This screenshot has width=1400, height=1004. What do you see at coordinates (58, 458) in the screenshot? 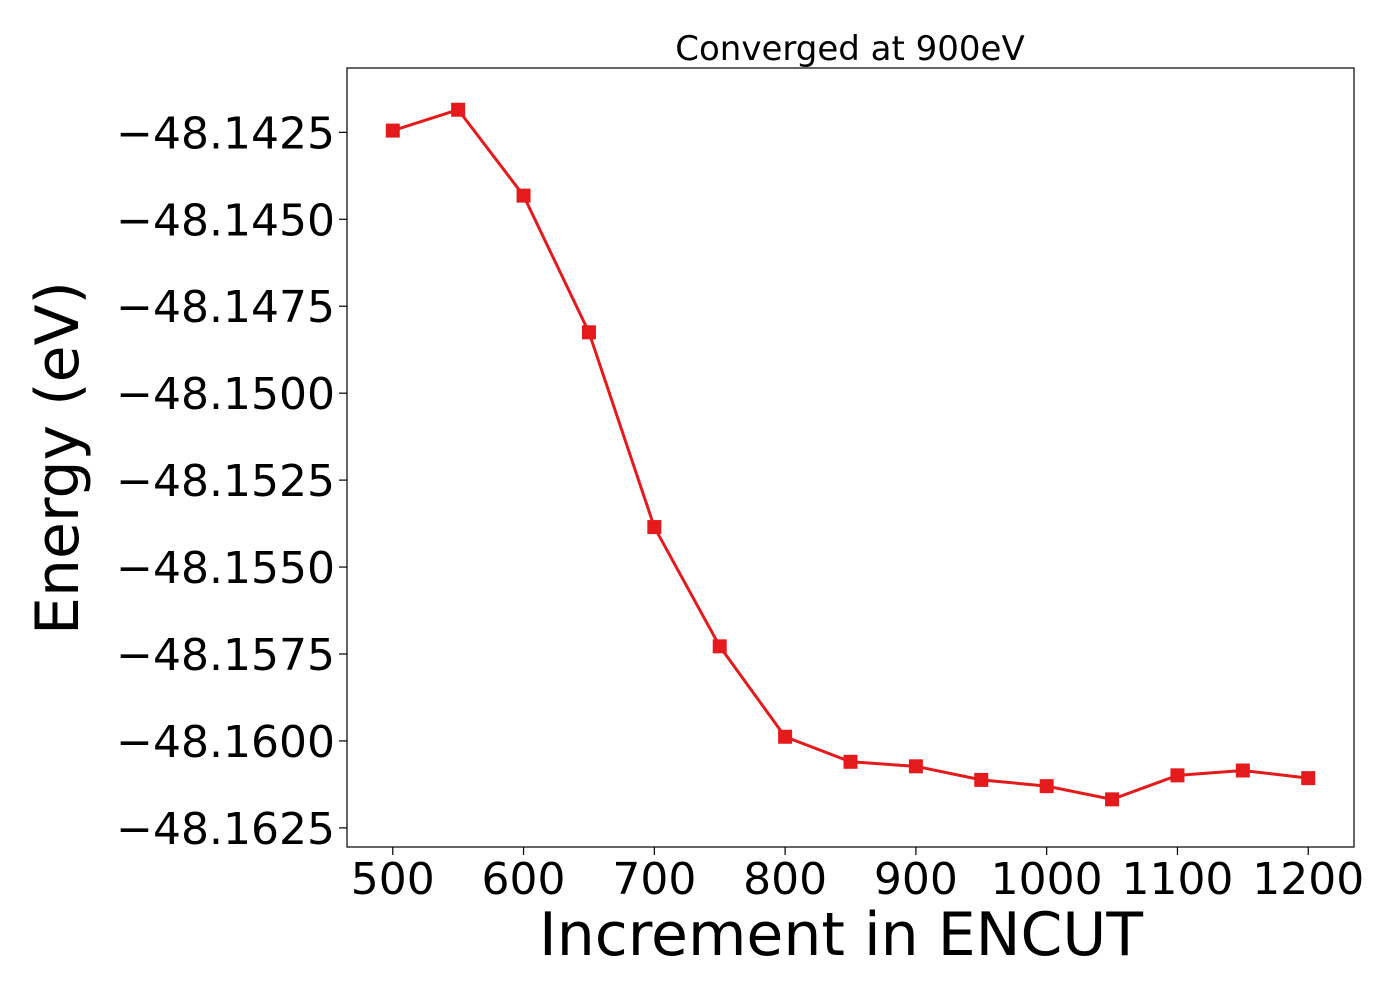
I see `y-axis-title: Energy (eV)` at bounding box center [58, 458].